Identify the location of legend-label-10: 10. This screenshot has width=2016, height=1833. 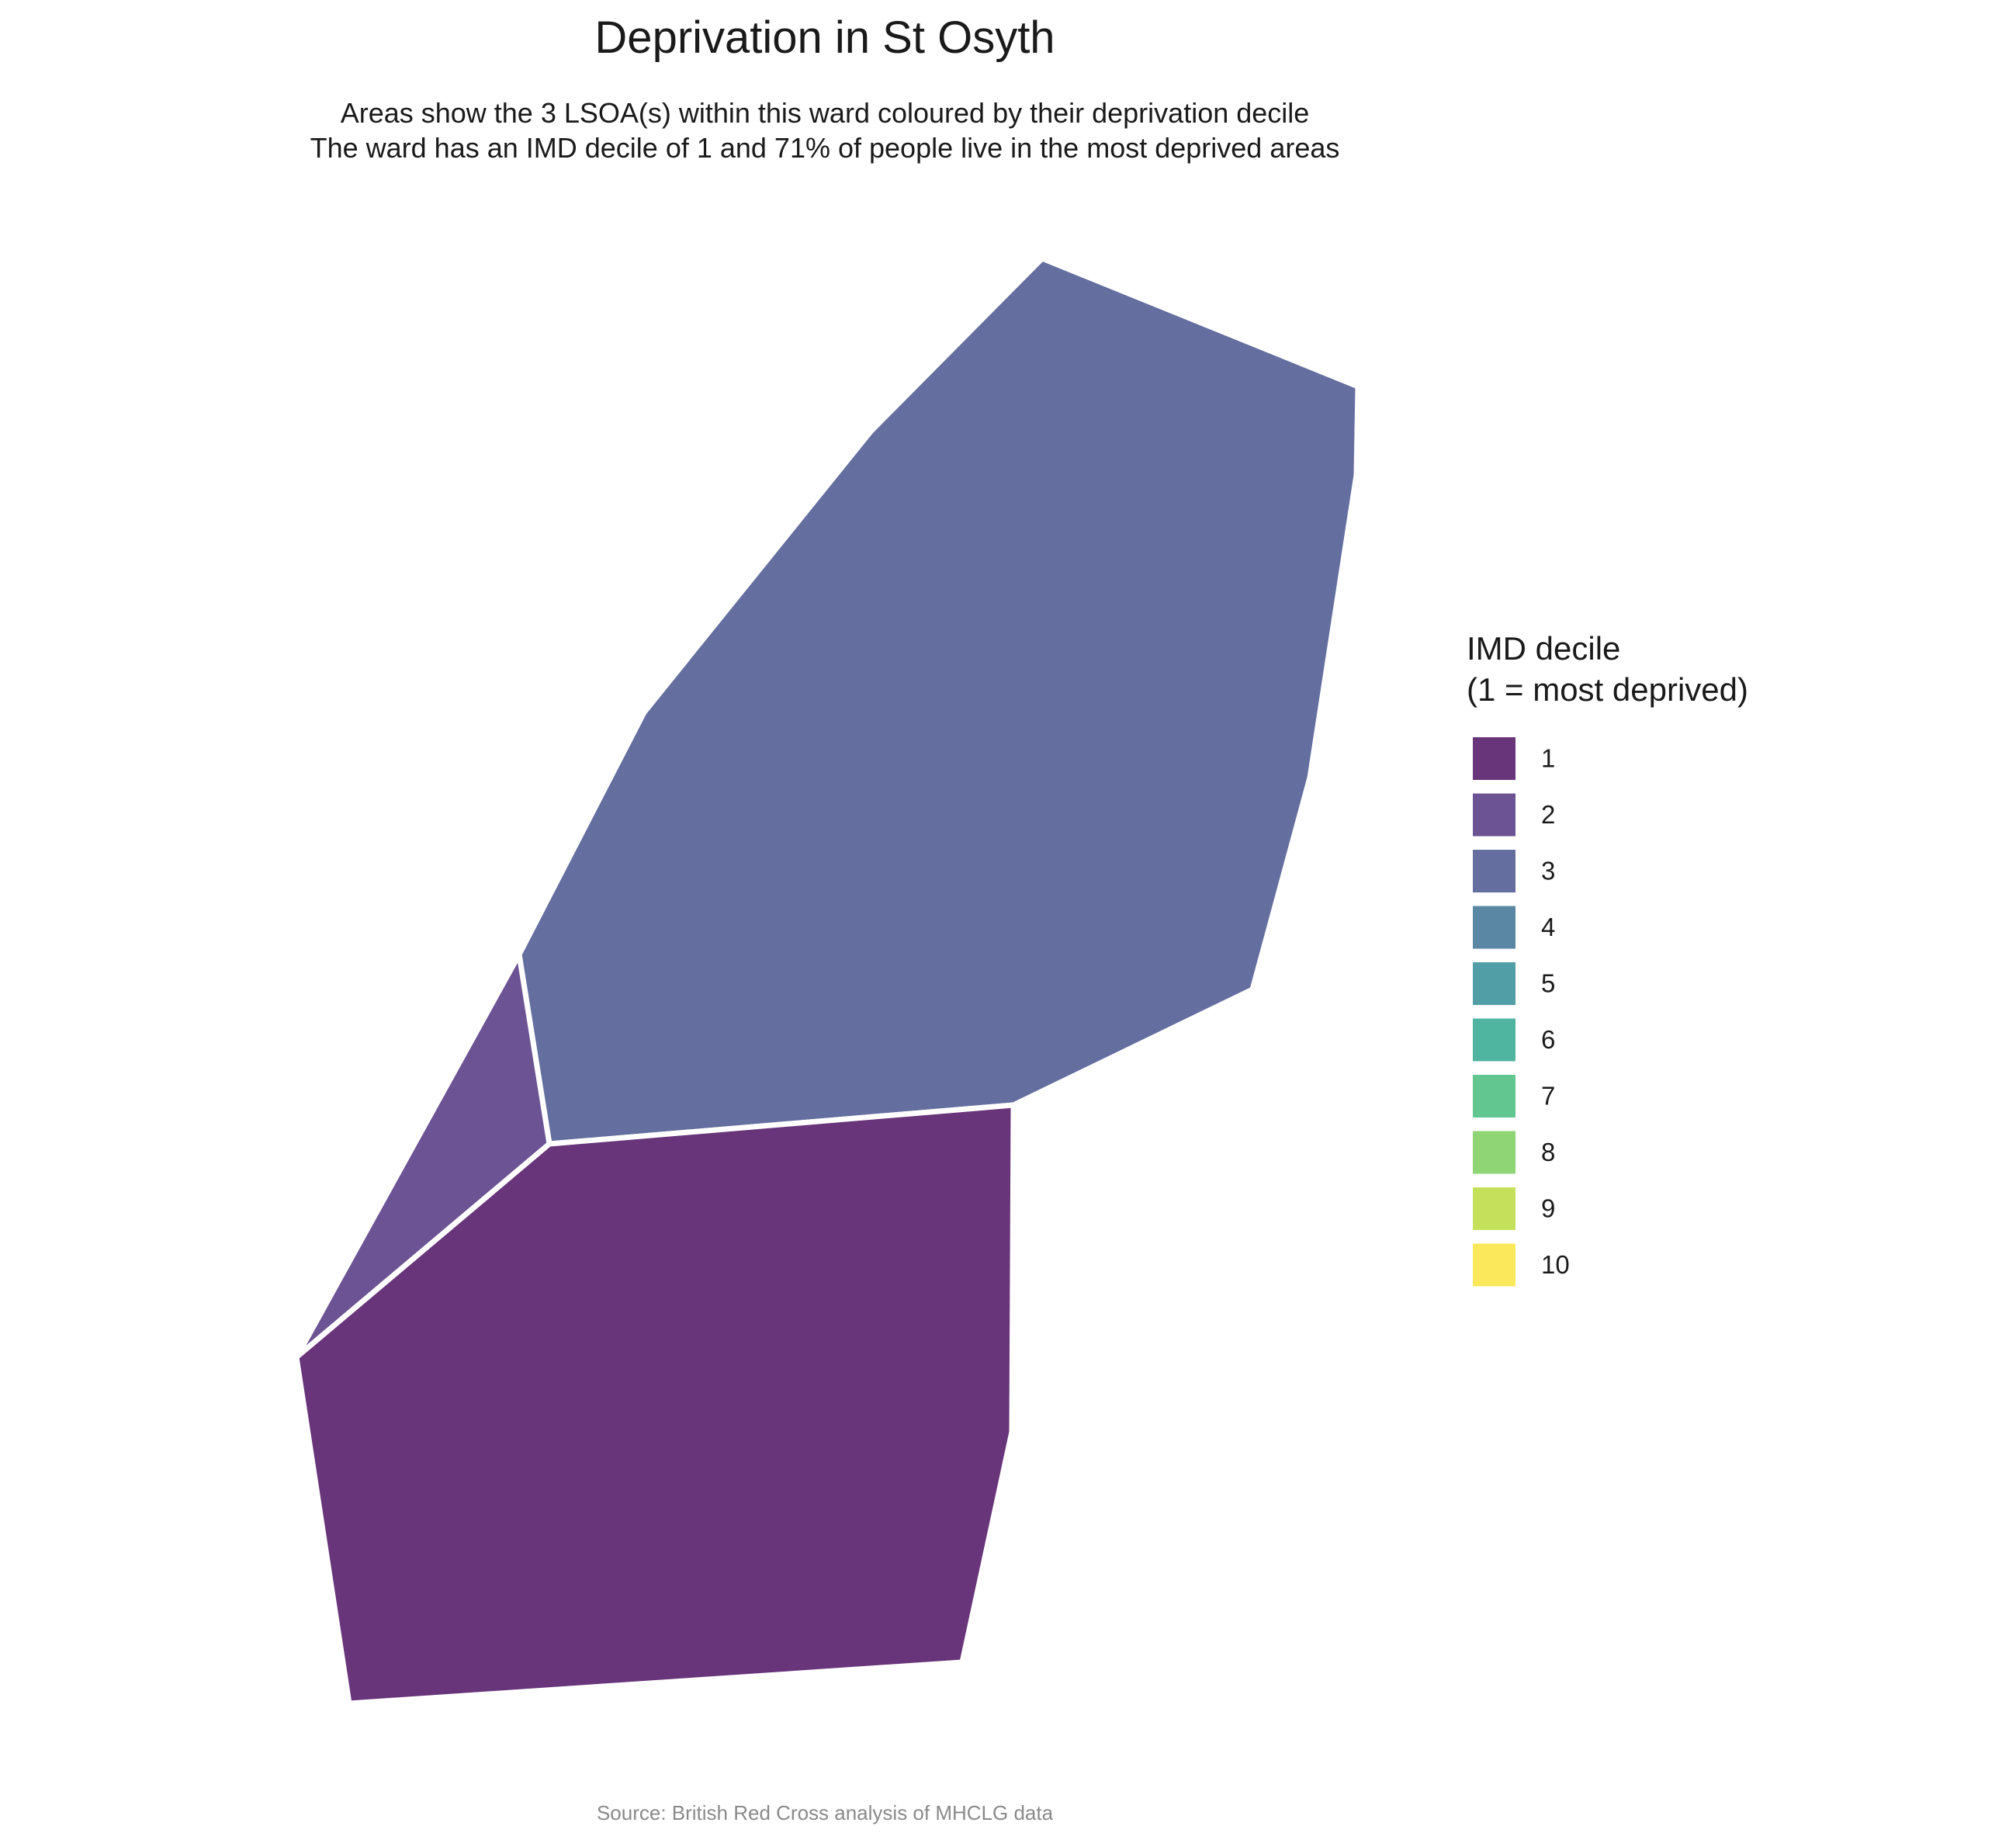
(1556, 1264).